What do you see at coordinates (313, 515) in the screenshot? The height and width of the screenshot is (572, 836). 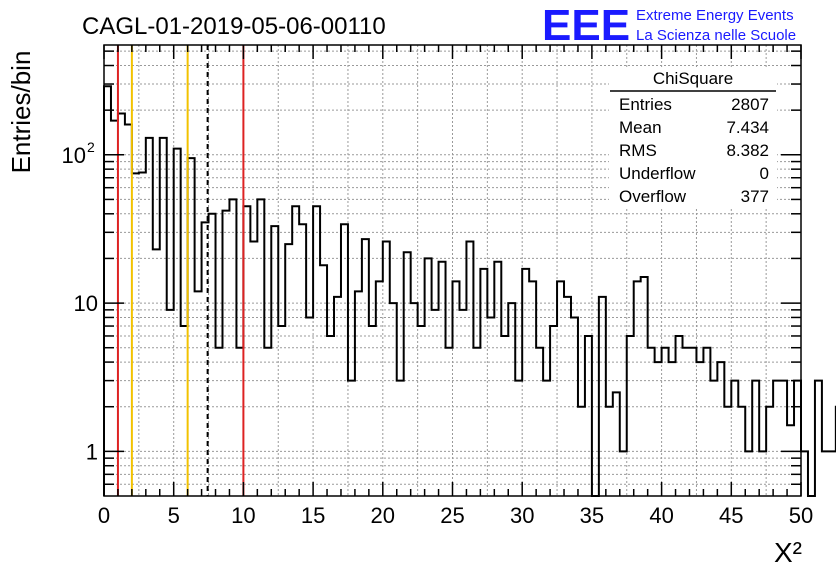 I see `x-tick-label: 15` at bounding box center [313, 515].